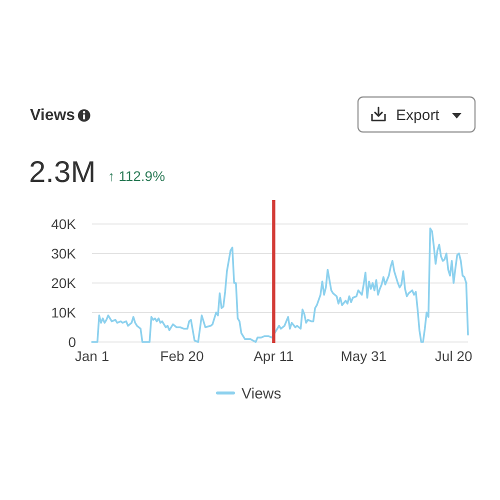 The height and width of the screenshot is (500, 500). What do you see at coordinates (64, 224) in the screenshot?
I see `y-tick-label: 40K` at bounding box center [64, 224].